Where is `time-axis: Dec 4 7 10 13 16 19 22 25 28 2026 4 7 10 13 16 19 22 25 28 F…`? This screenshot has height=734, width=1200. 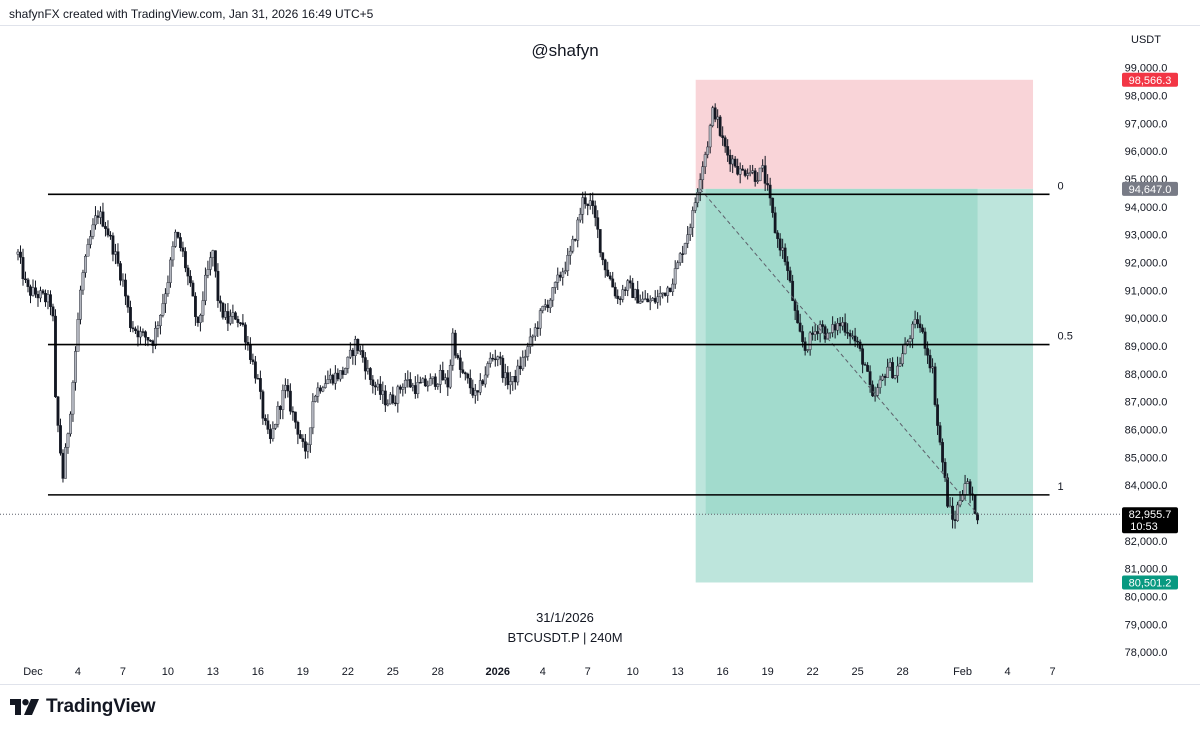
time-axis: Dec 4 7 10 13 16 19 22 25 28 2026 4 7 10 13 16 19 22 25 28 F… is located at coordinates (539, 672).